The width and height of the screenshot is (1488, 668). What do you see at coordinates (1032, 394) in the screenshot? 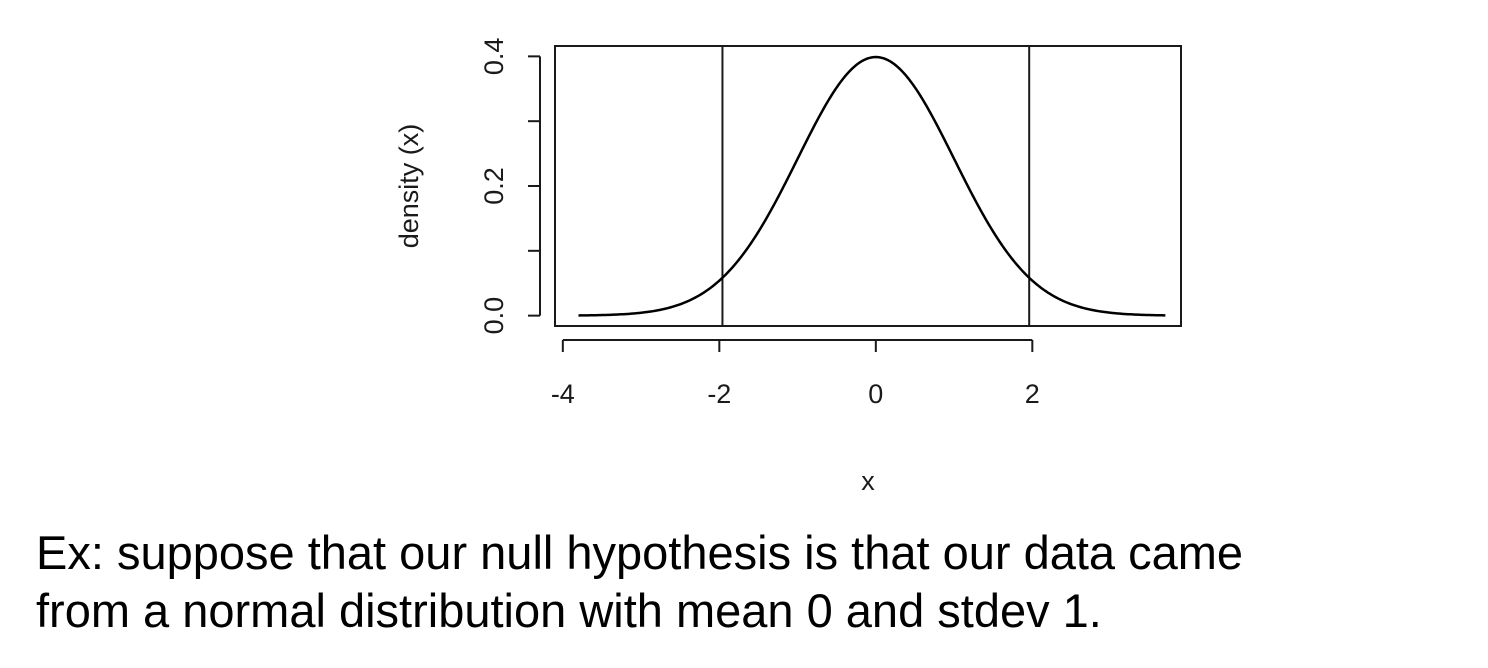
I see `x-tick-label: 2` at bounding box center [1032, 394].